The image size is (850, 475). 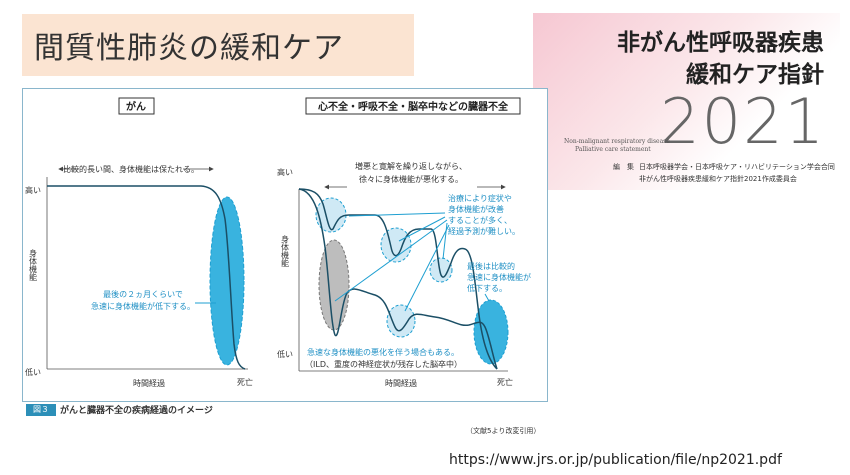 What do you see at coordinates (189, 48) in the screenshot?
I see `slide-title: 間質性肺炎の緩和ケア` at bounding box center [189, 48].